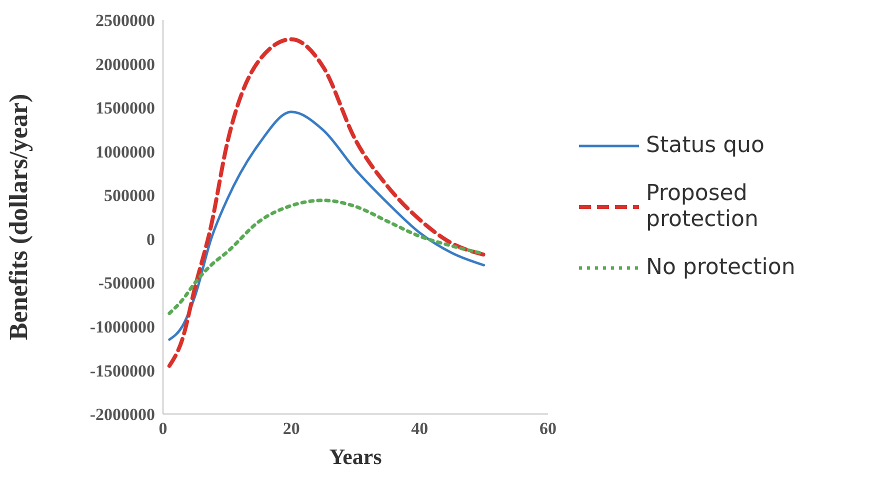 This screenshot has height=484, width=873. What do you see at coordinates (19, 217) in the screenshot?
I see `y-axis-title: Benefits (dollars/year)` at bounding box center [19, 217].